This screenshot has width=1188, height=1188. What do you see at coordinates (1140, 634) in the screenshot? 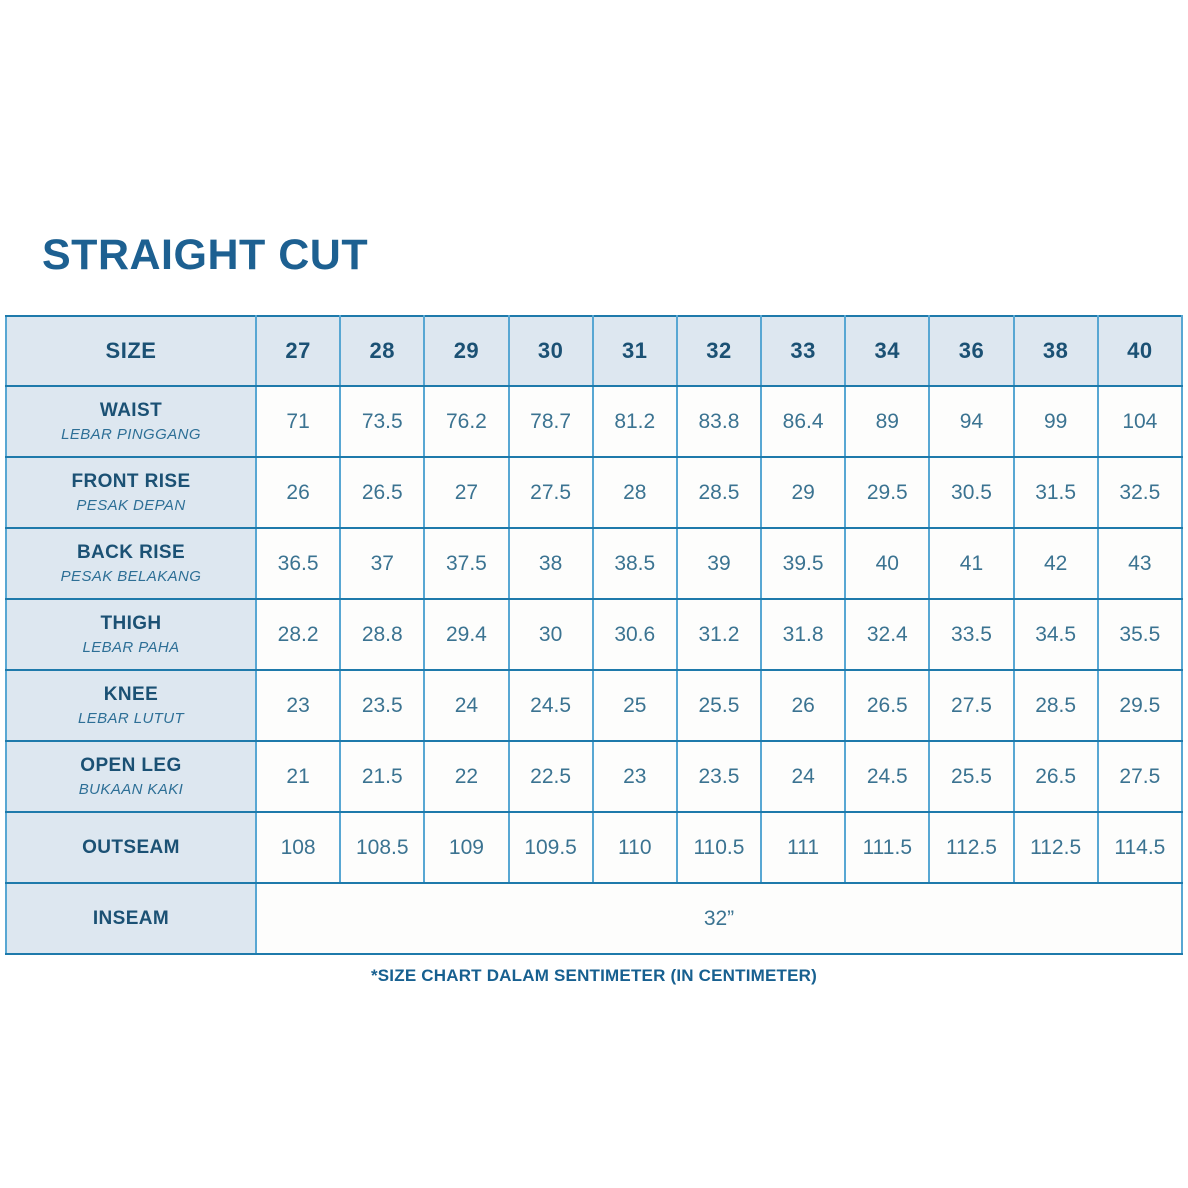
I see `cell-value: 35.5` at bounding box center [1140, 634].